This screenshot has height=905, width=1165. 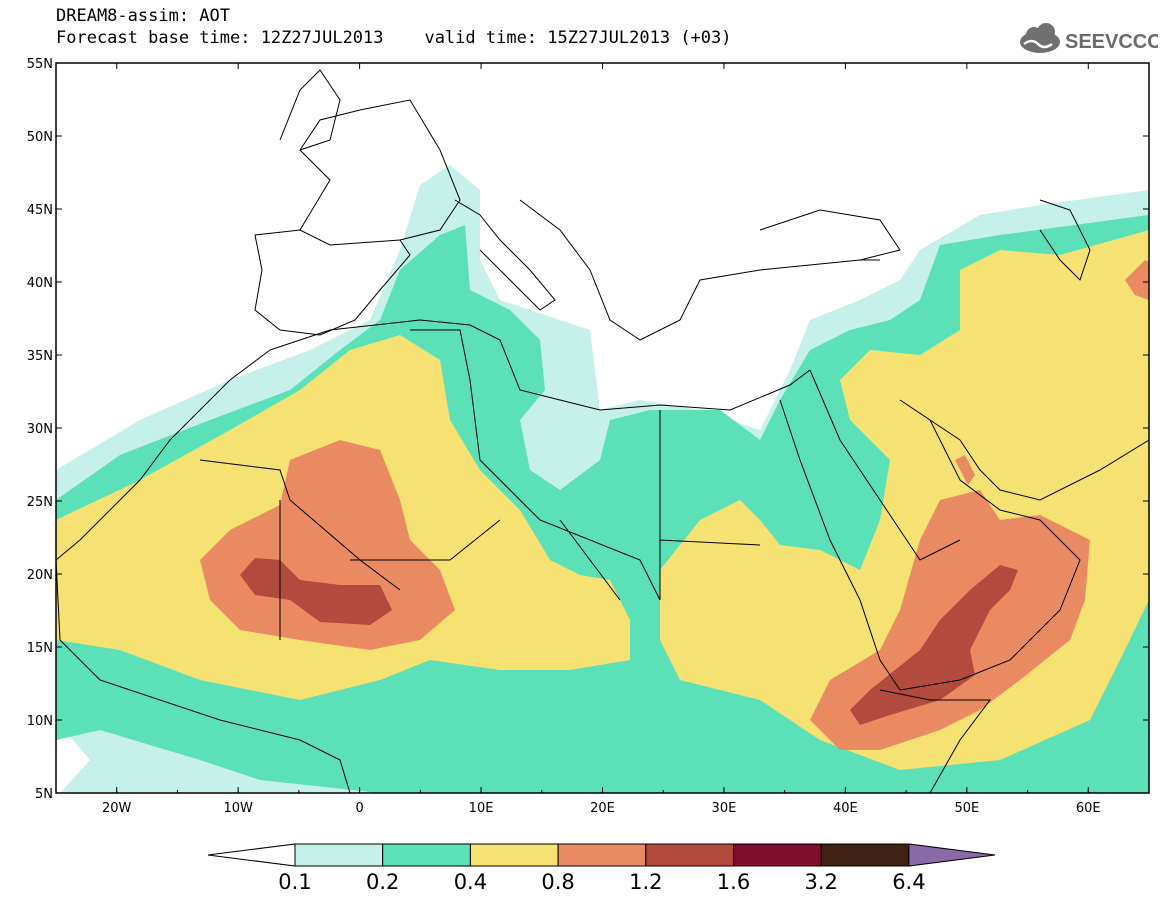 What do you see at coordinates (40, 502) in the screenshot?
I see `lat-label: 25N` at bounding box center [40, 502].